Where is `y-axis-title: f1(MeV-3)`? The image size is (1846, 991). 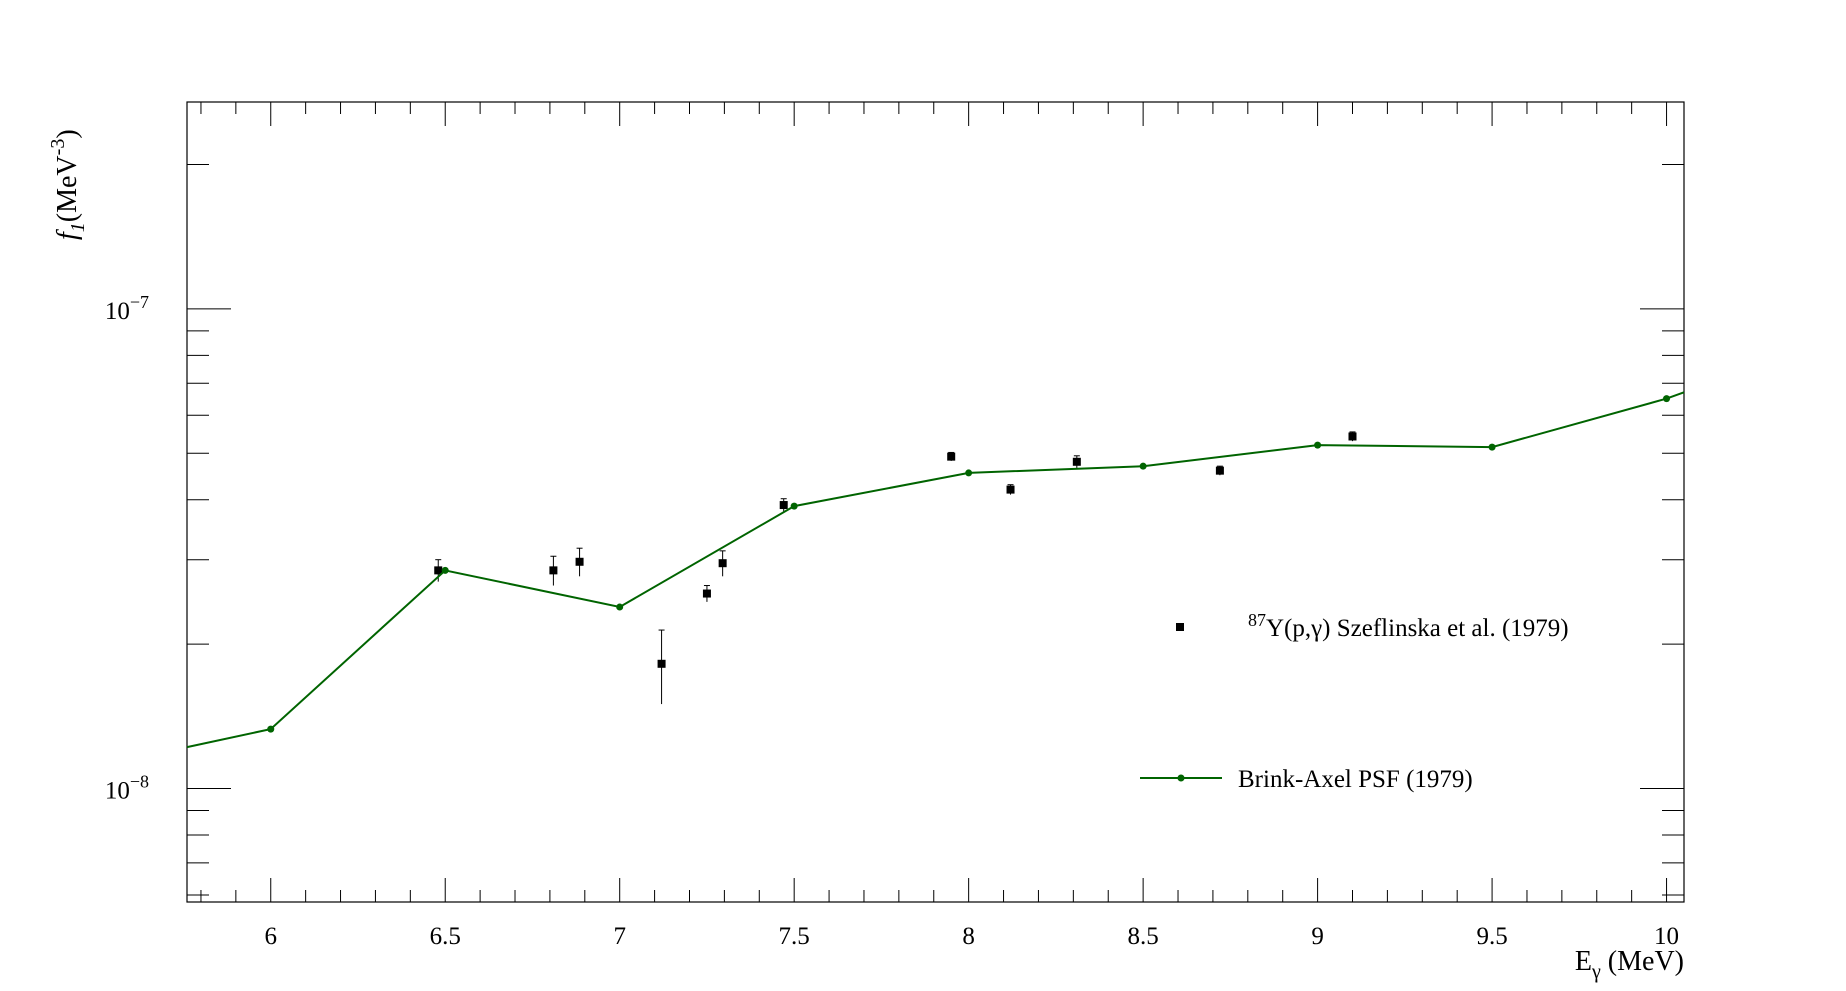
y-axis-title: f1(MeV-3) is located at coordinates (68, 184).